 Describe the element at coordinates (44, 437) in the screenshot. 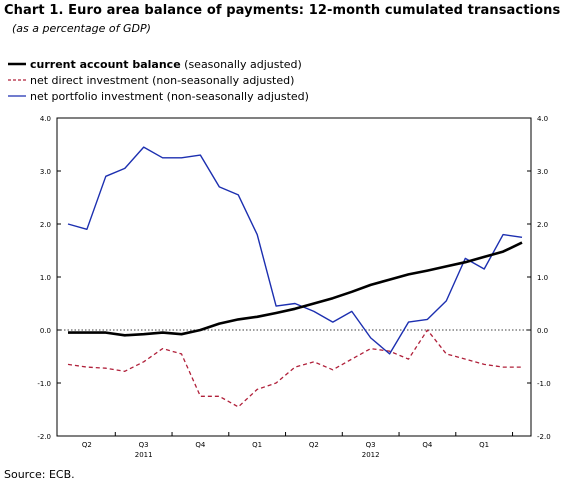

I see `y-tick-label-left: -2.0` at that location.